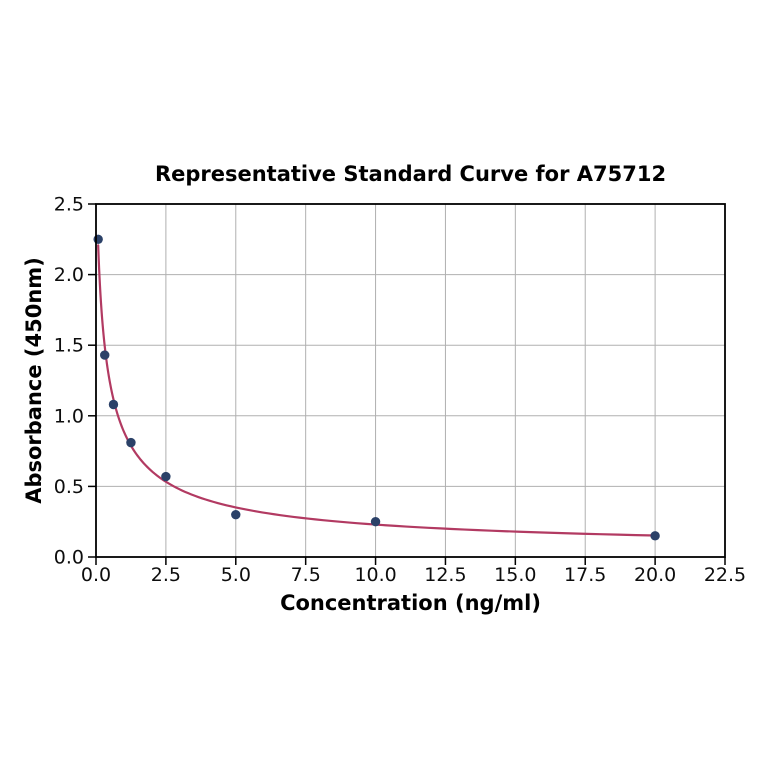 The height and width of the screenshot is (764, 764). What do you see at coordinates (585, 575) in the screenshot?
I see `x-tick-label: 17.5` at bounding box center [585, 575].